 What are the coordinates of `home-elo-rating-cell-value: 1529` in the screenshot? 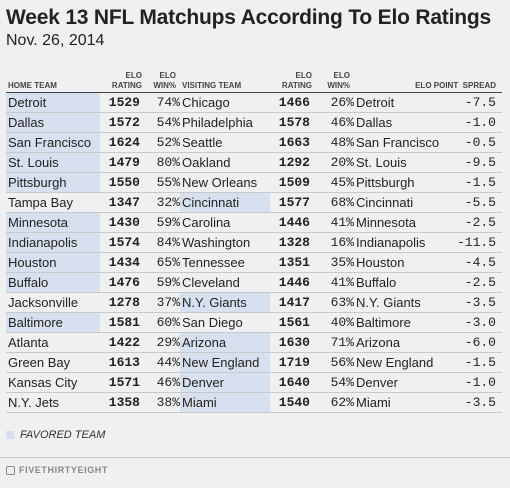 It's located at (124, 102).